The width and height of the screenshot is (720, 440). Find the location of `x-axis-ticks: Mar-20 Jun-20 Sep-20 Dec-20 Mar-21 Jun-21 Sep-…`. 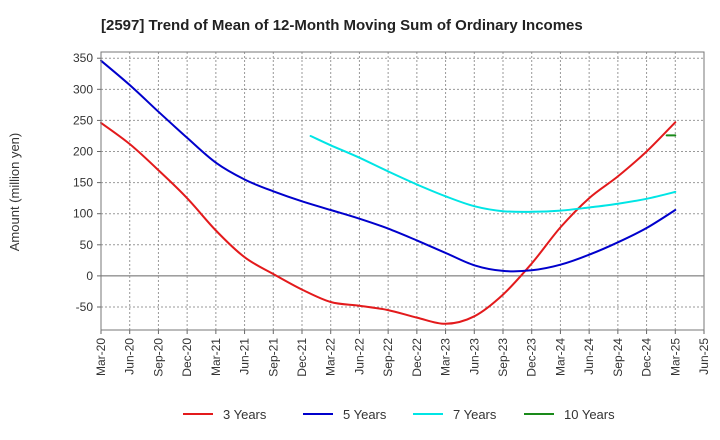

x-axis-ticks: Mar-20 Jun-20 Sep-20 Dec-20 Mar-21 Jun-21 Sep-… is located at coordinates (402, 353).